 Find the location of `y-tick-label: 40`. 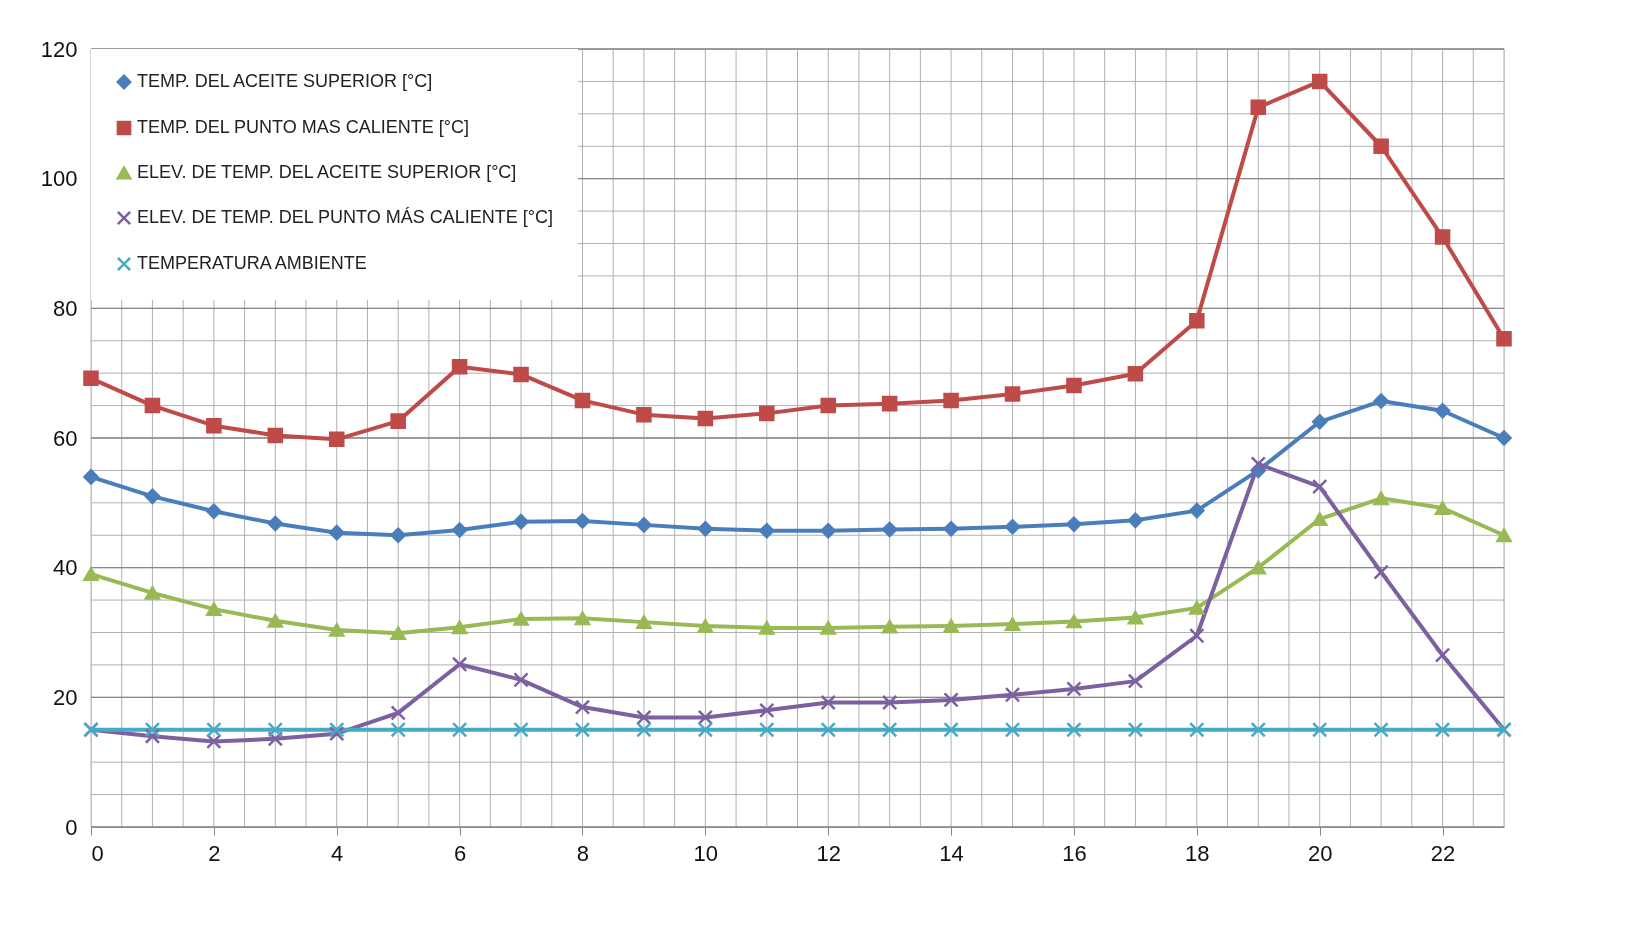

y-tick-label: 40 is located at coordinates (65, 568).